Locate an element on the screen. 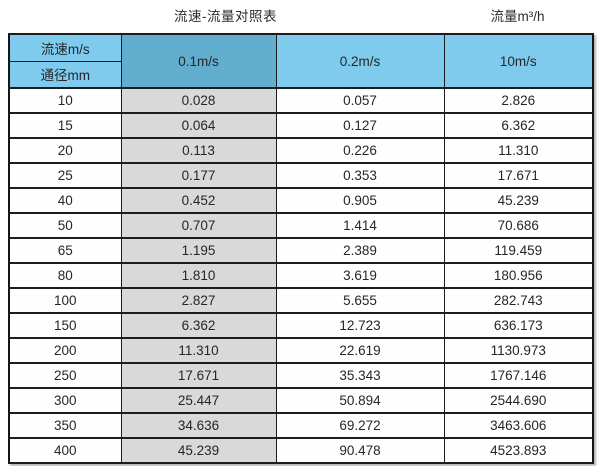 The image size is (600, 466). flow-value-cell: 0.353 is located at coordinates (360, 175).